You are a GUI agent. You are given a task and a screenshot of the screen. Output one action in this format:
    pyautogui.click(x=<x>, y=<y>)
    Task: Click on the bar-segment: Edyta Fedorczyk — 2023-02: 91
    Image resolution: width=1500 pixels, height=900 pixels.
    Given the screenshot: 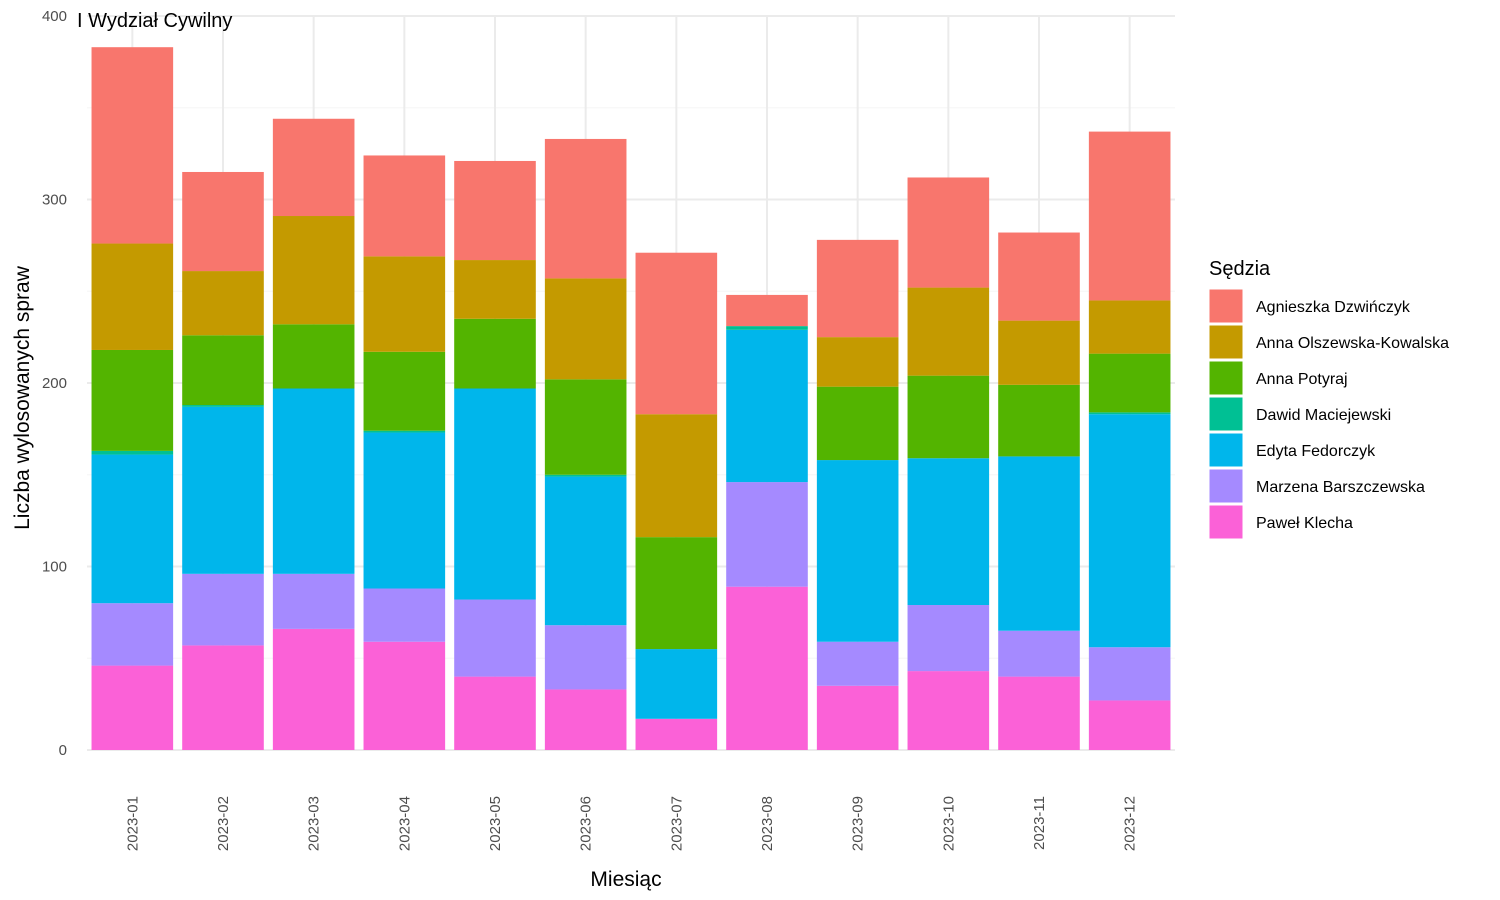 What is the action you would take?
    pyautogui.click(x=223, y=490)
    